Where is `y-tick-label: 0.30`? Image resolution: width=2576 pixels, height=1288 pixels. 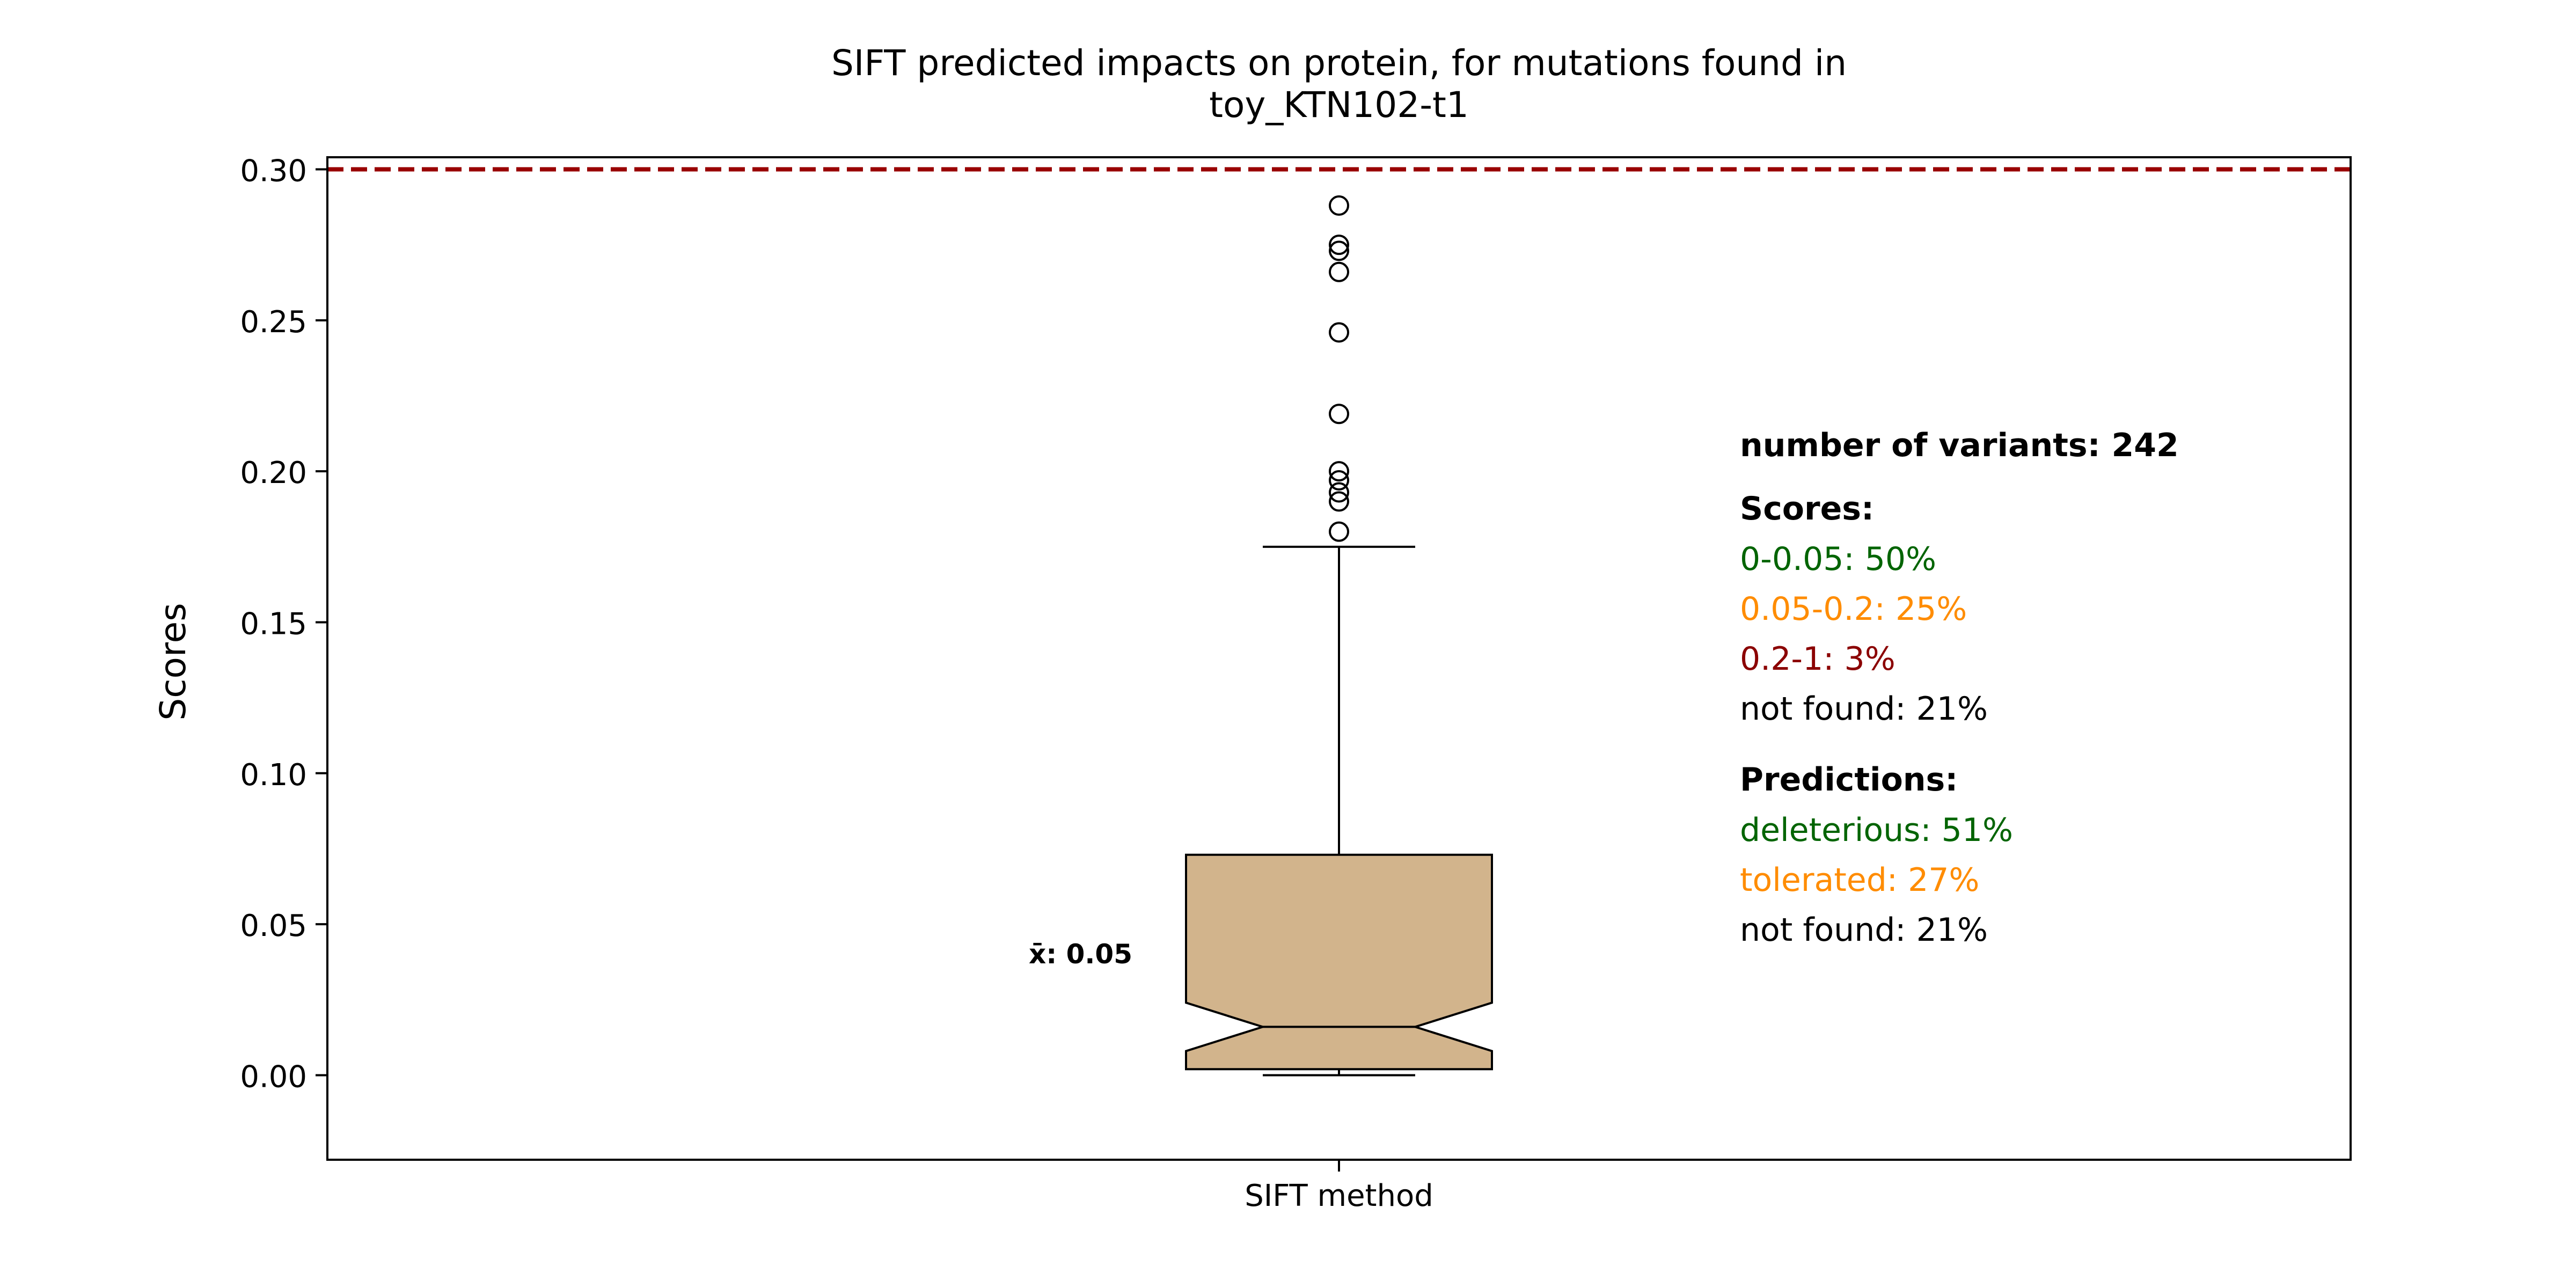 y-tick-label: 0.30 is located at coordinates (273, 171).